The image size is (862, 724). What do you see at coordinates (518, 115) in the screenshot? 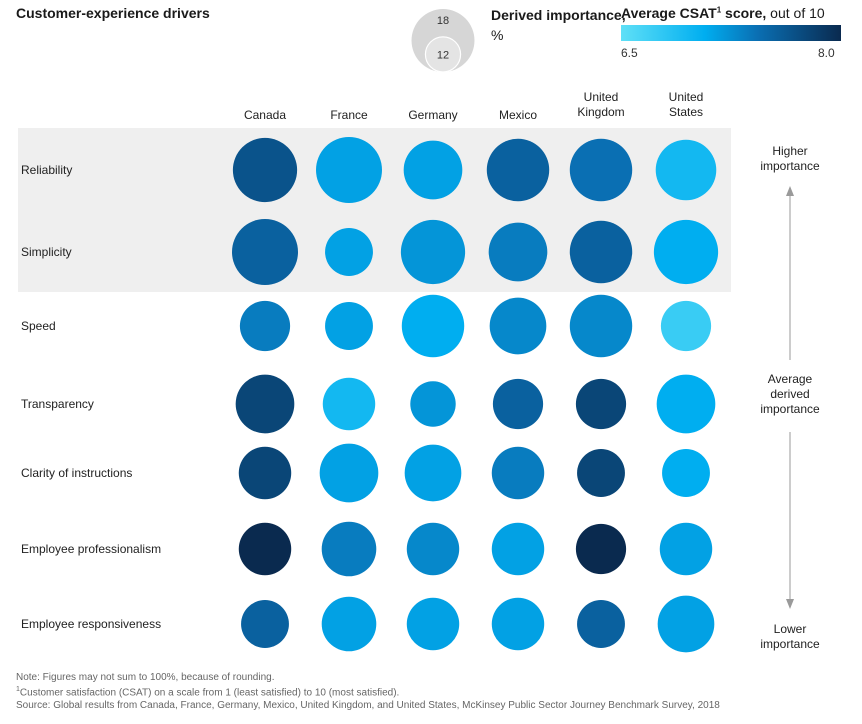
I see `column-header: Mexico` at bounding box center [518, 115].